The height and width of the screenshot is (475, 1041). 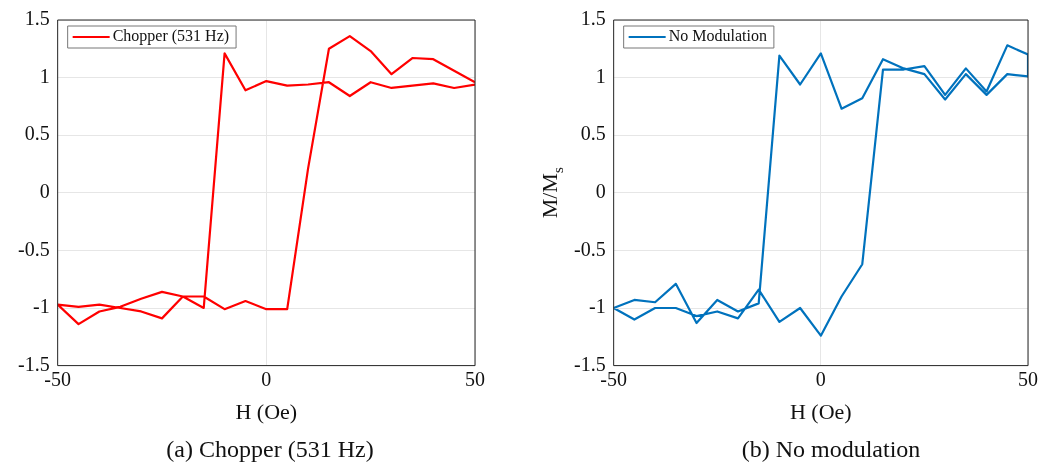 What do you see at coordinates (270, 449) in the screenshot?
I see `text: (a) Chopper (531 Hz)` at bounding box center [270, 449].